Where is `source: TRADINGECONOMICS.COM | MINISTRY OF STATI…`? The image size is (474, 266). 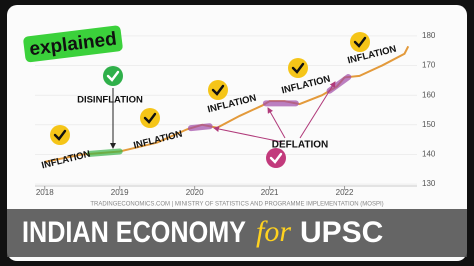
source: TRADINGECONOMICS.COM | MINISTRY OF STATI… is located at coordinates (236, 205).